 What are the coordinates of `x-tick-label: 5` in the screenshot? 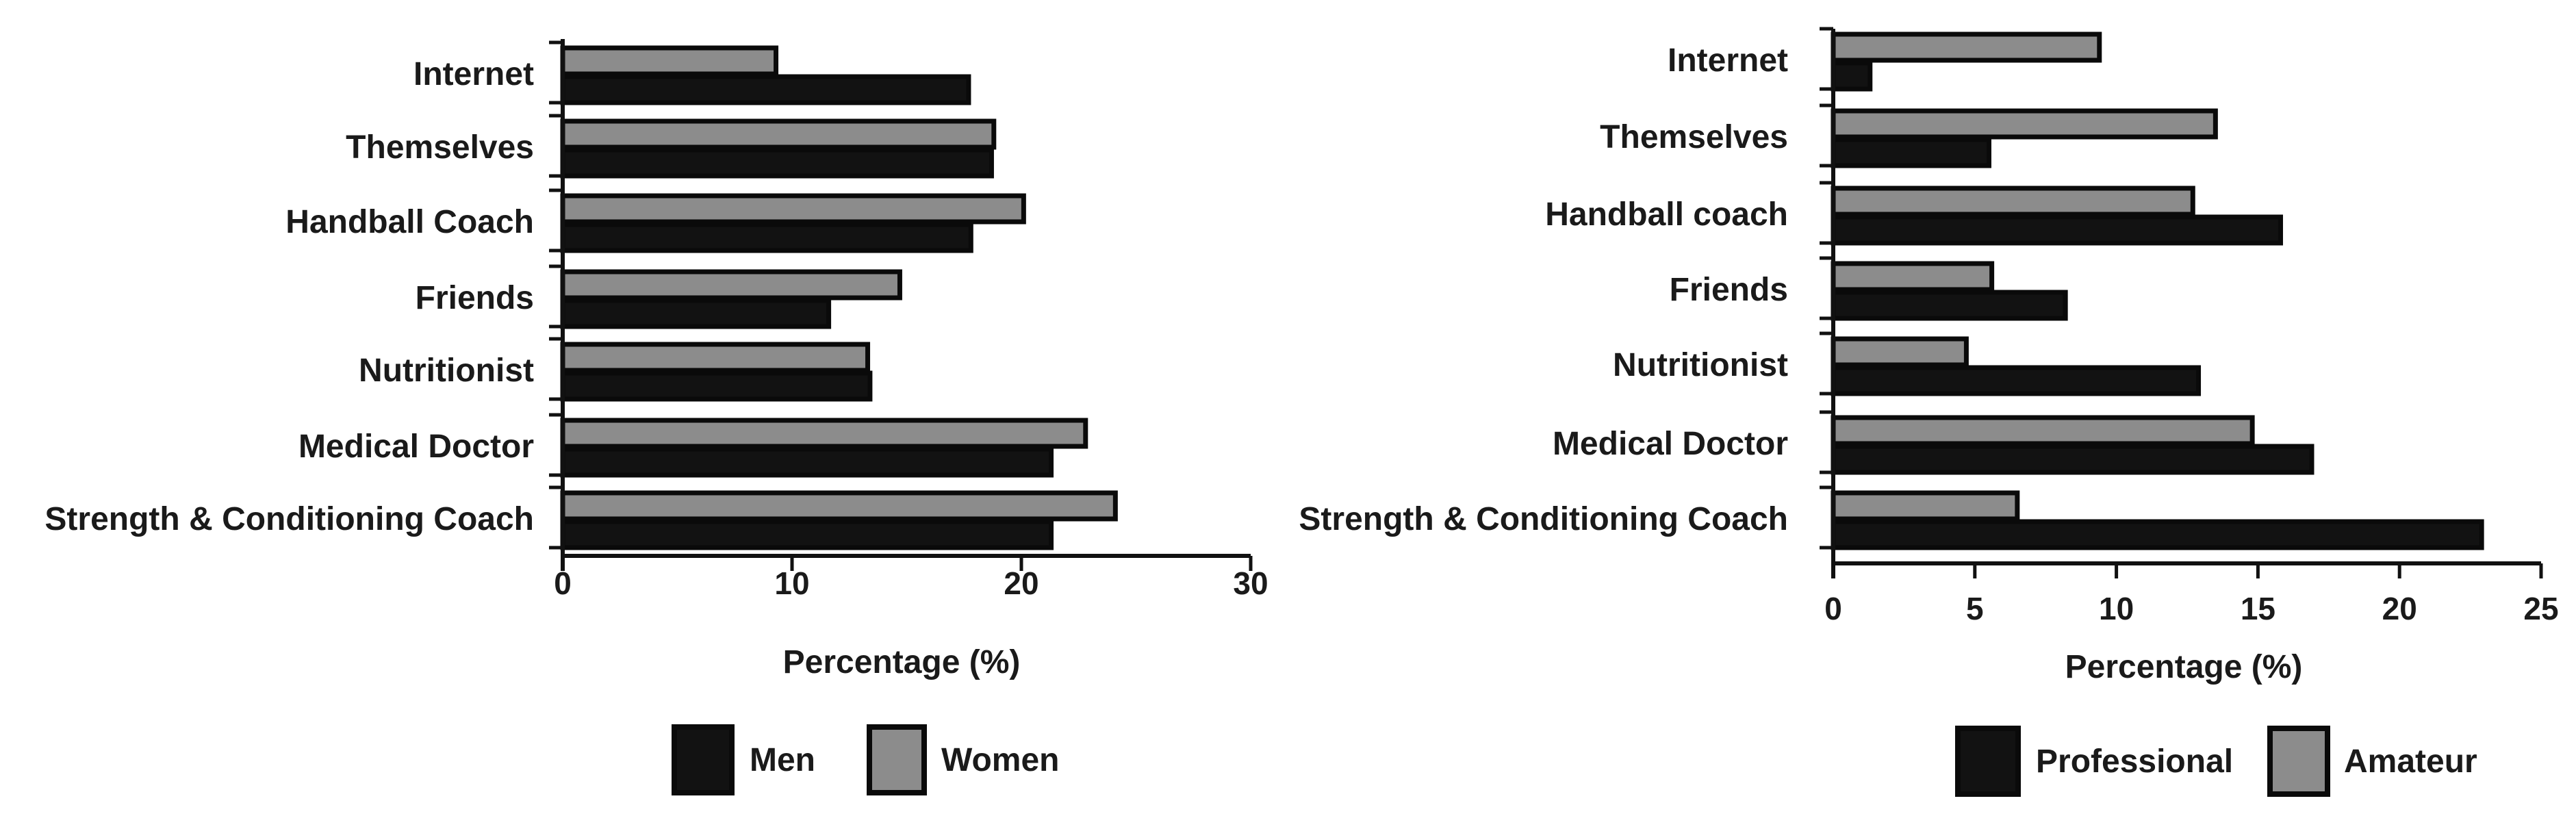 It's located at (1975, 608).